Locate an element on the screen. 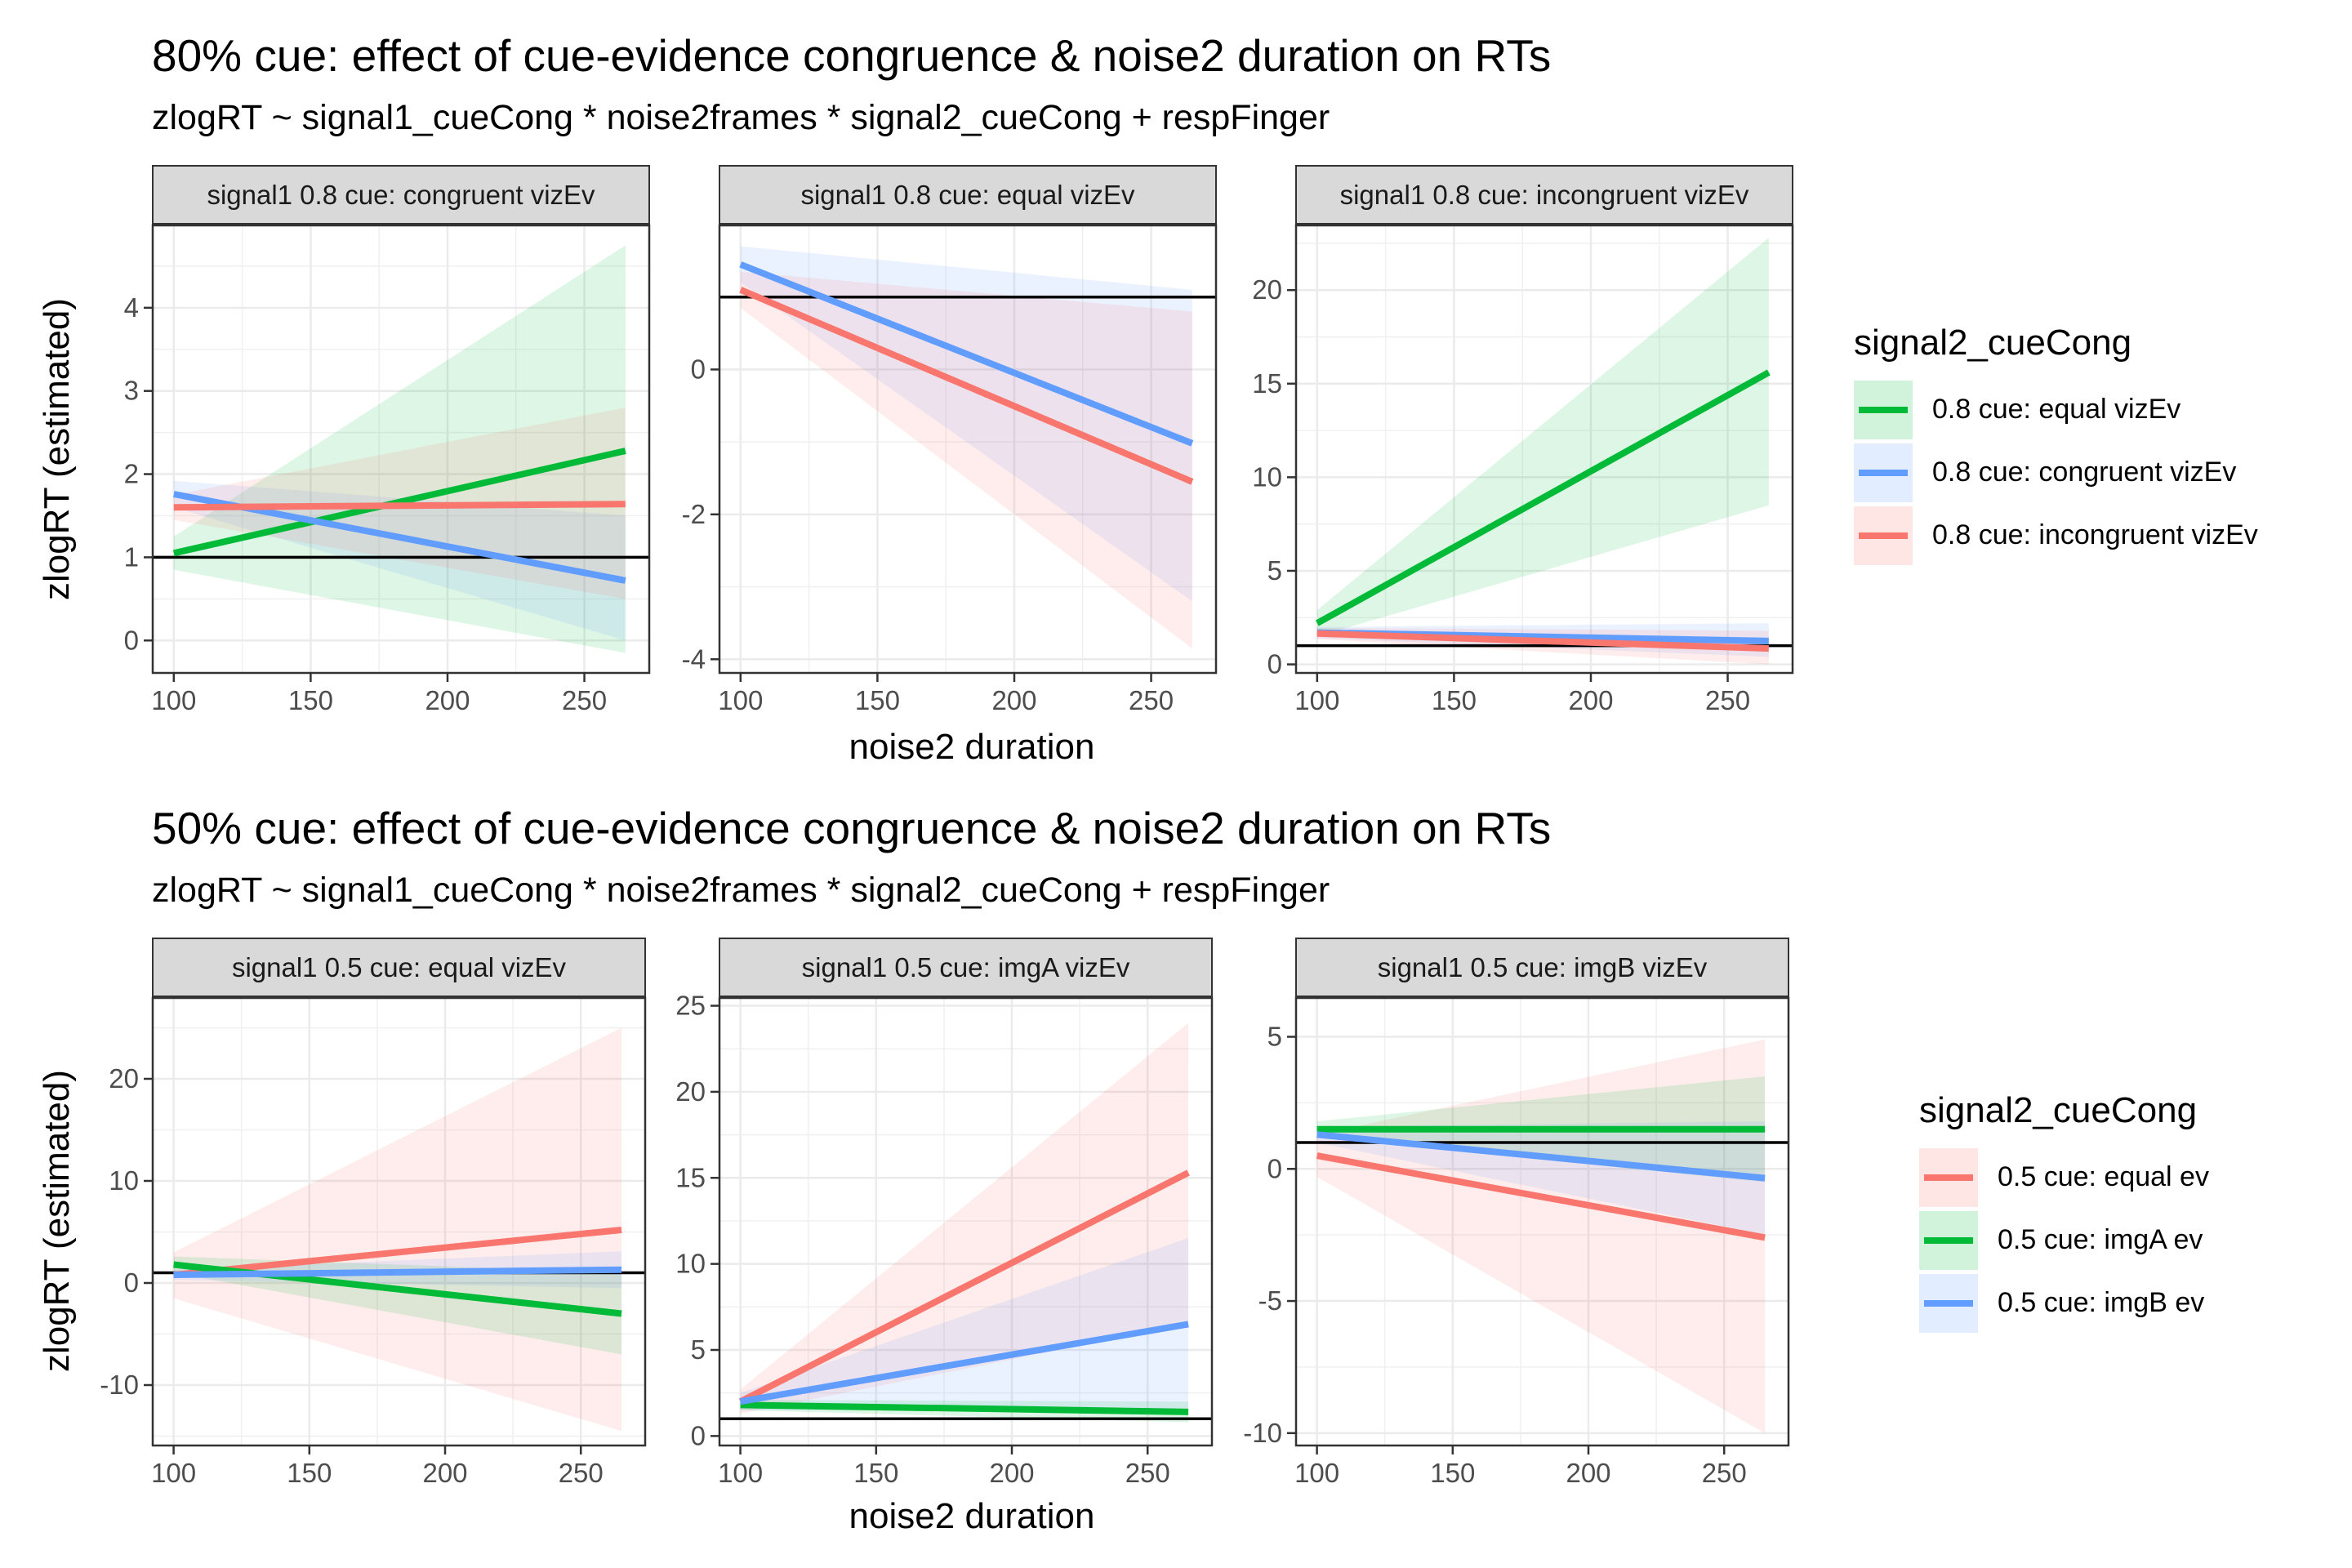 The image size is (2352, 1568). legend-item: 0.8 cue: incongruent vizEv is located at coordinates (2056, 535).